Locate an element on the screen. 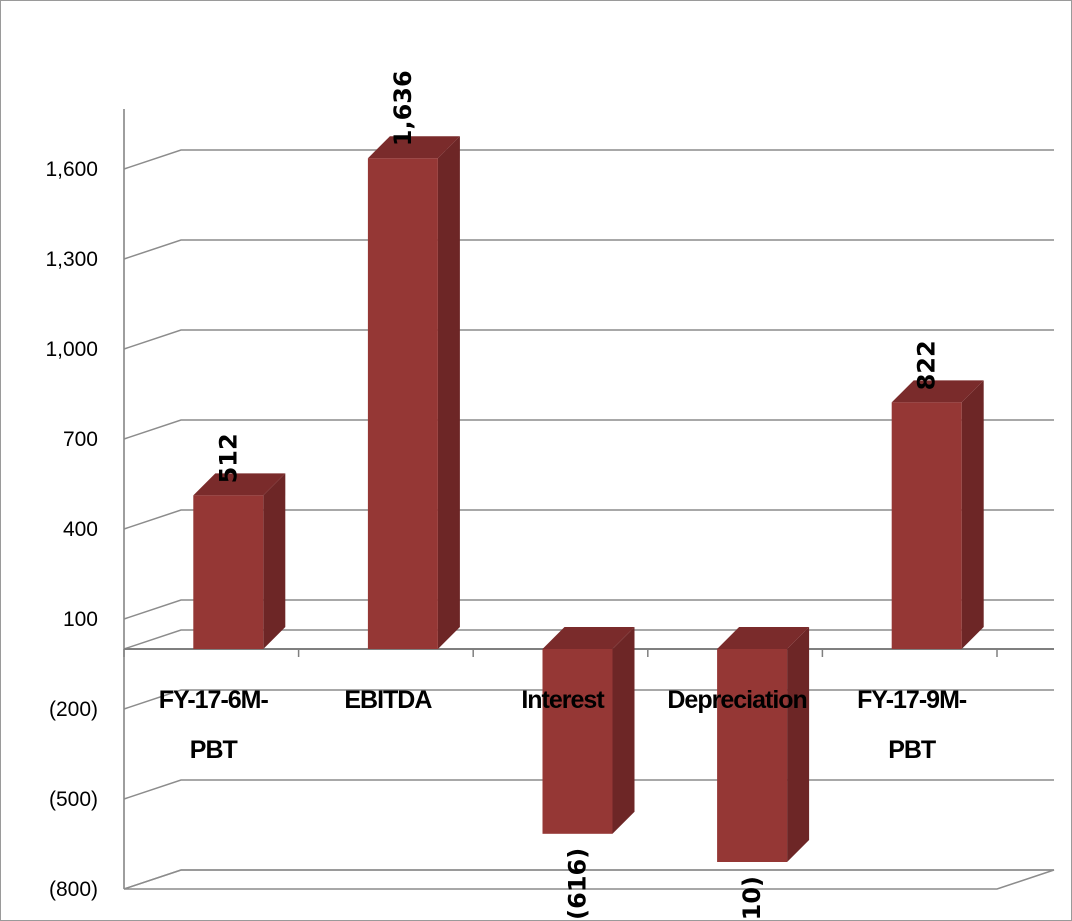  y-axis-ticks: (800) (500) (200) 100 400 700 1,000 1,300 1,600 is located at coordinates (71, 529).